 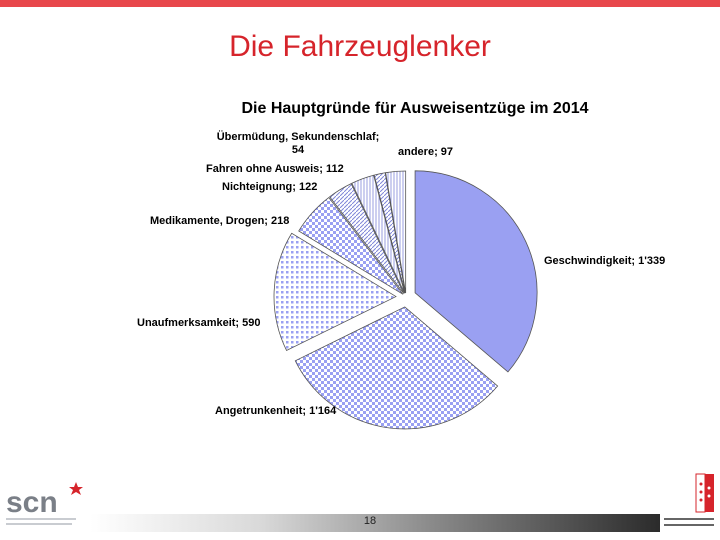 I want to click on page-number: 18, so click(x=370, y=521).